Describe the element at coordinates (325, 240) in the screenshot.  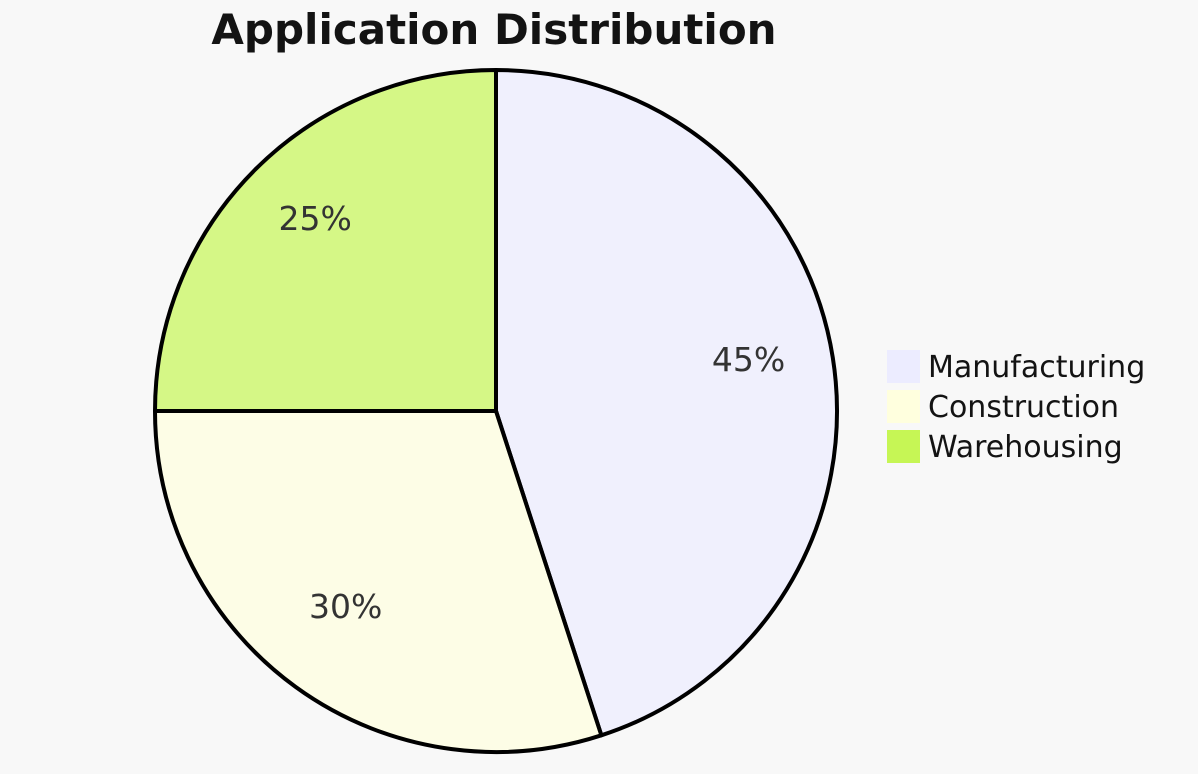
I see `pie-slice-warehousing` at that location.